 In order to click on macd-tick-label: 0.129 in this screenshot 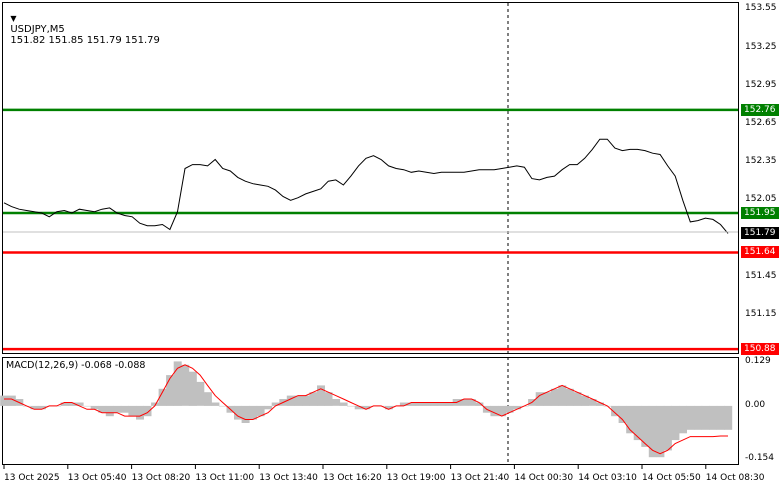, I will do `click(758, 360)`.